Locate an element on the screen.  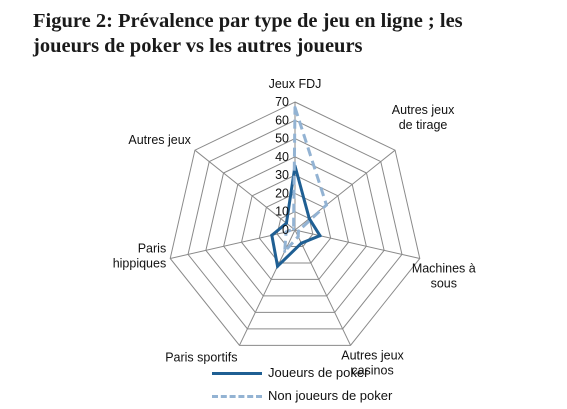
legend-item-poker: Joueurs de poker is located at coordinates (322, 374).